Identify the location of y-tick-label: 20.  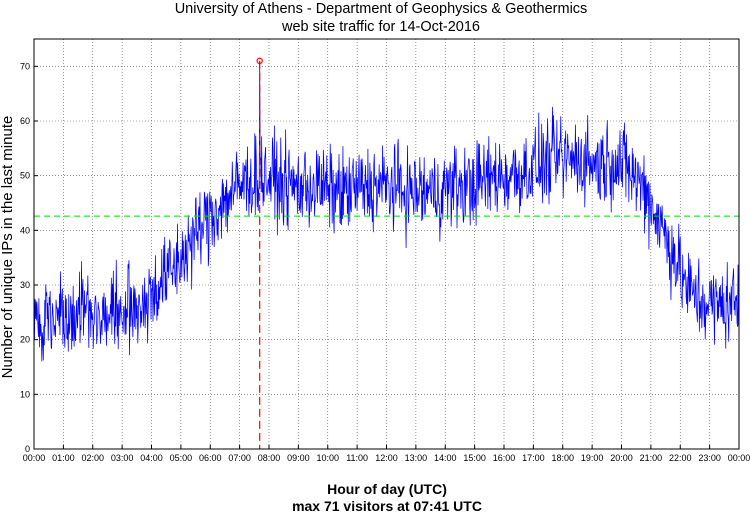
(25, 340).